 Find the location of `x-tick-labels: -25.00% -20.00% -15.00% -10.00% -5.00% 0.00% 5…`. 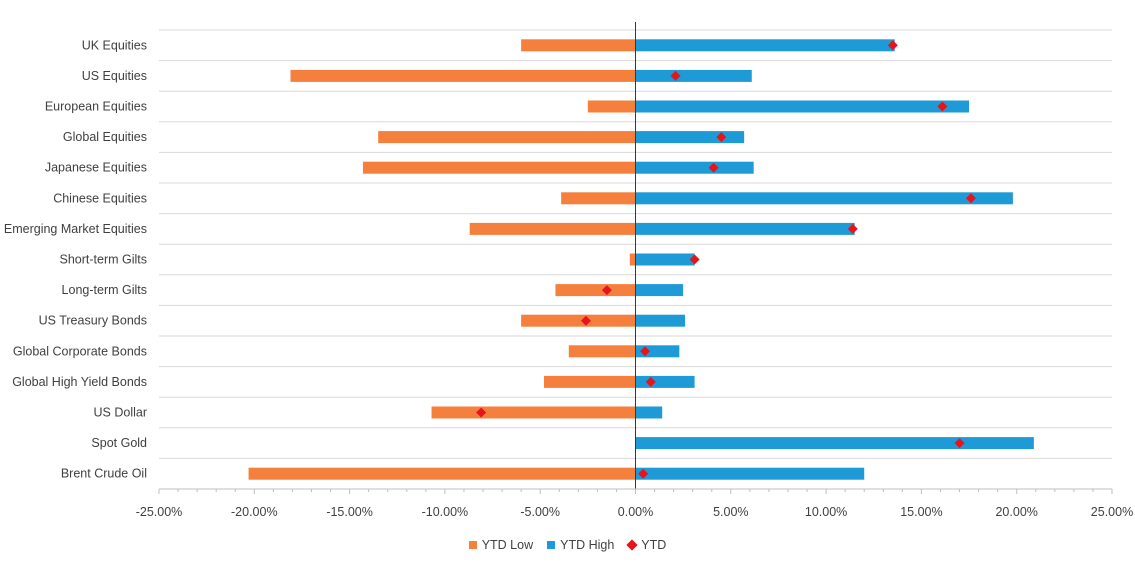

x-tick-labels: -25.00% -20.00% -15.00% -10.00% -5.00% 0.00% 5… is located at coordinates (634, 512).